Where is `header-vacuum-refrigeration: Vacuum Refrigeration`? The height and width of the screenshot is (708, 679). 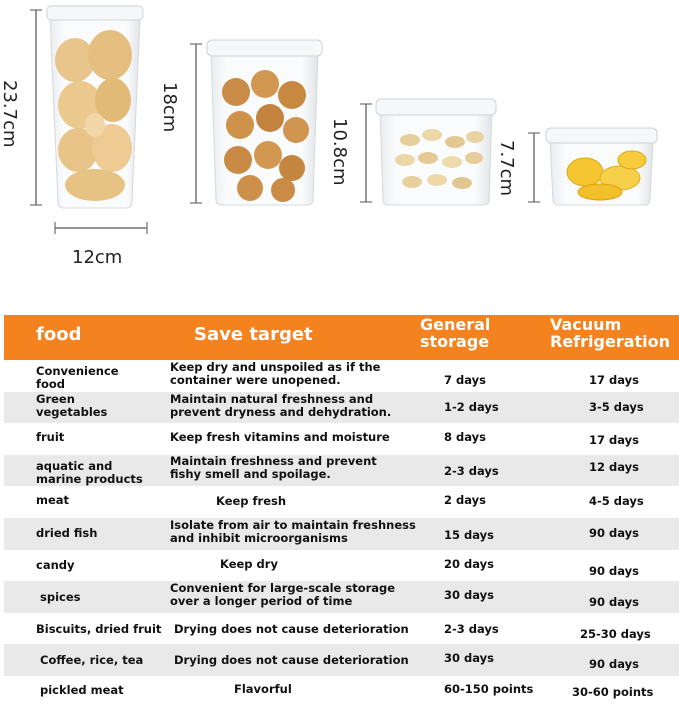
header-vacuum-refrigeration: Vacuum Refrigeration is located at coordinates (610, 333).